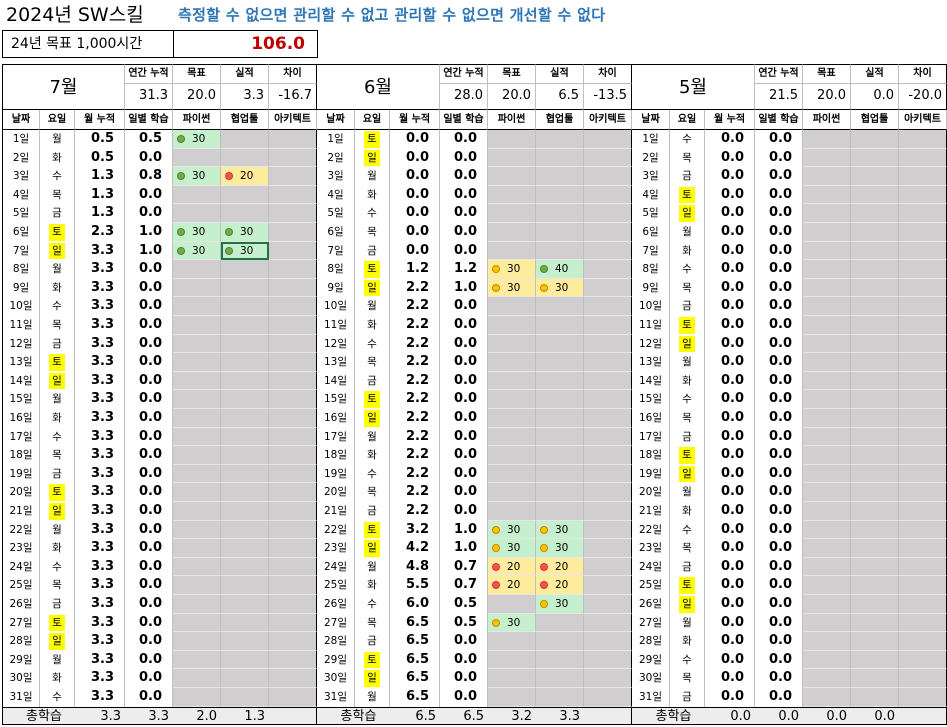 The height and width of the screenshot is (727, 947). Describe the element at coordinates (464, 97) in the screenshot. I see `annual-cum-value: 28.0` at that location.